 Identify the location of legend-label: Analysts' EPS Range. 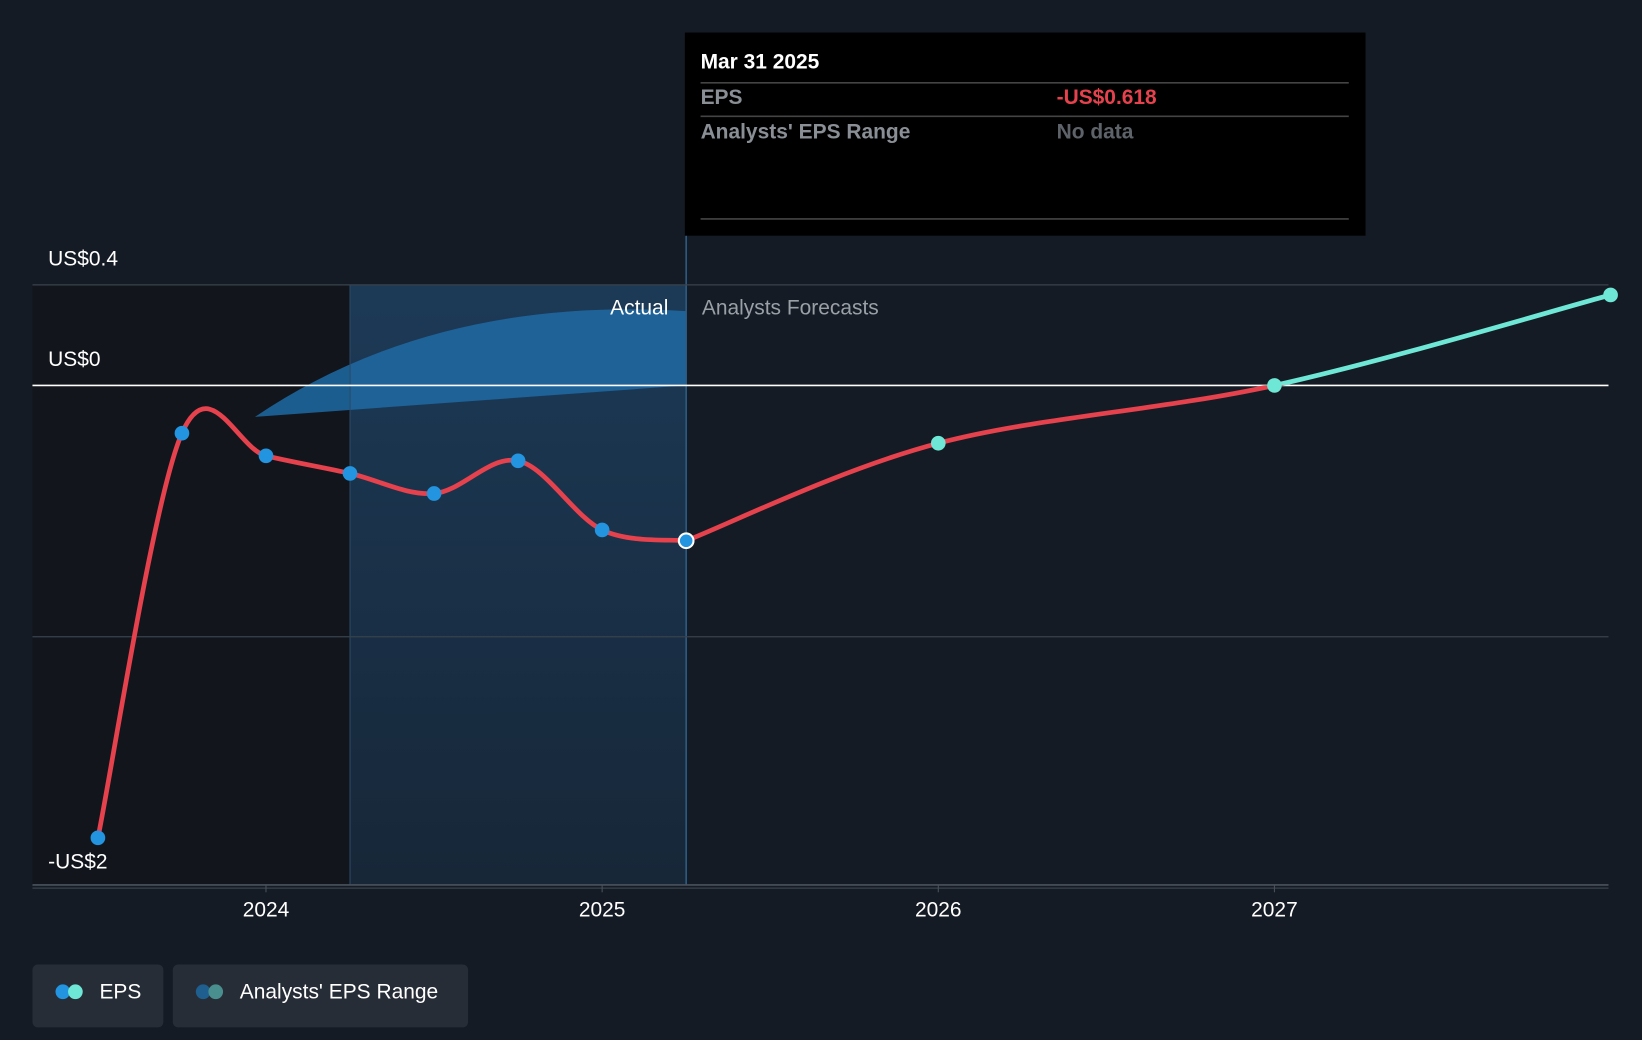
(339, 991).